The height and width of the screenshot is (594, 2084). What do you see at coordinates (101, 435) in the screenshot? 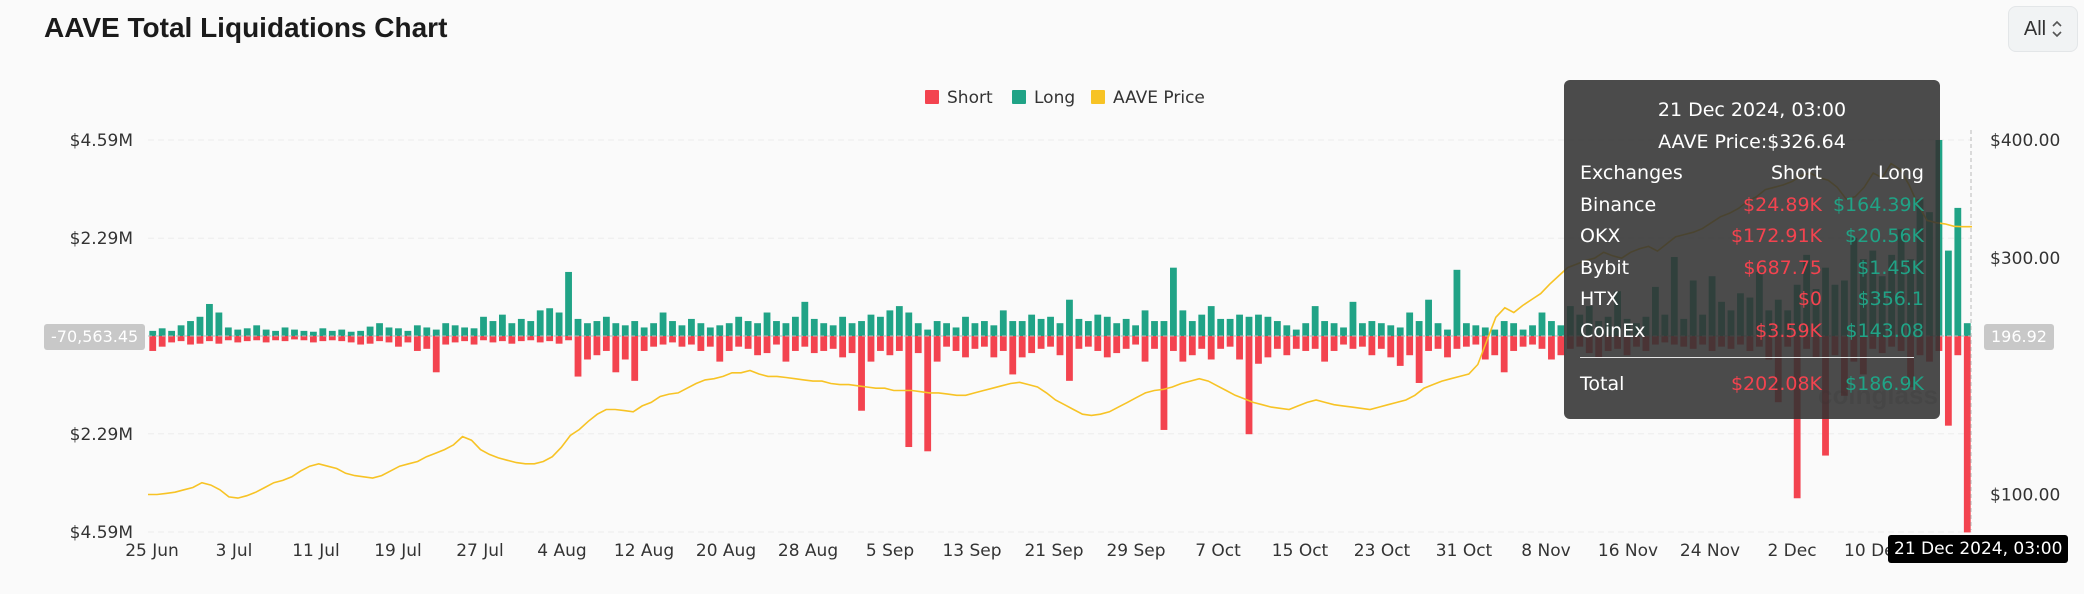
I see `y-left-tick-label: $2.29M` at bounding box center [101, 435].